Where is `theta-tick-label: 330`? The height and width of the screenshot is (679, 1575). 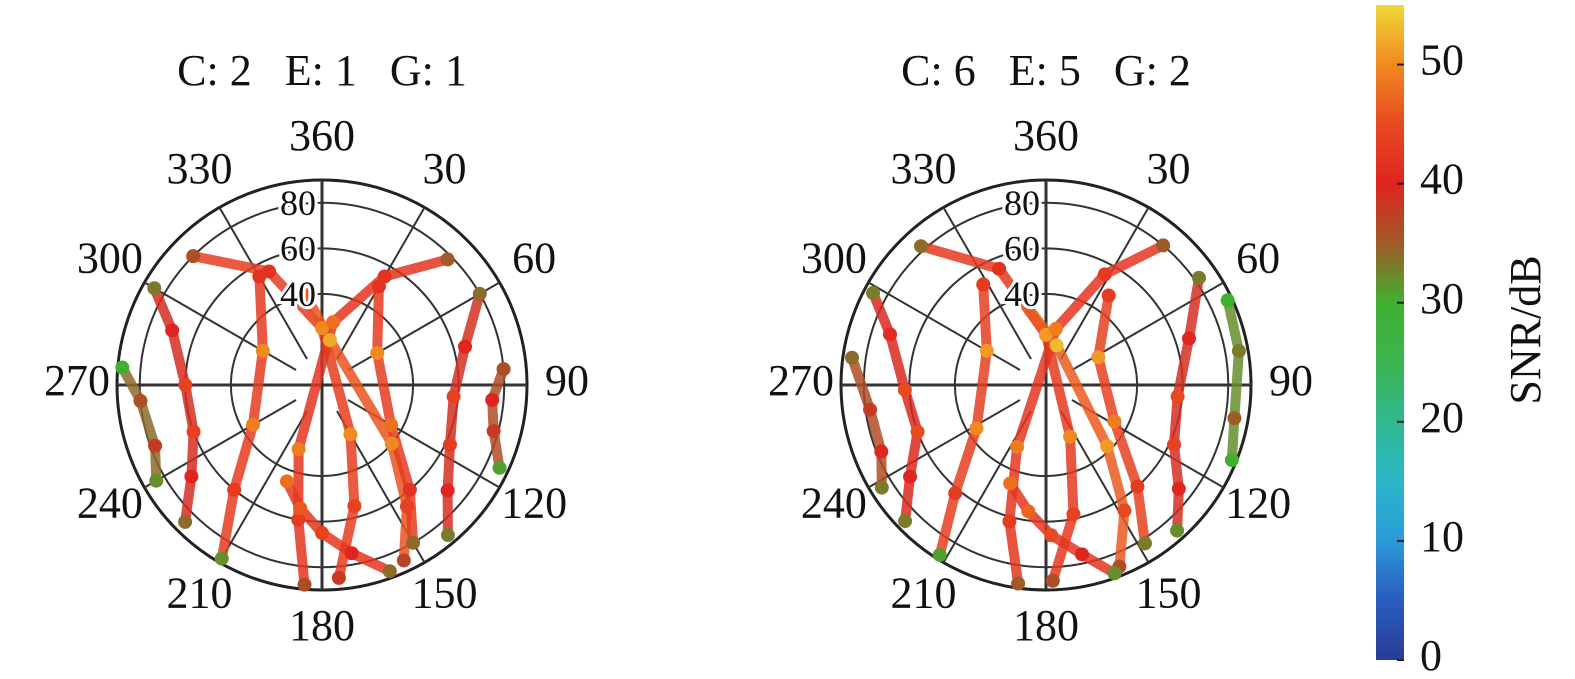
theta-tick-label: 330 is located at coordinates (200, 168).